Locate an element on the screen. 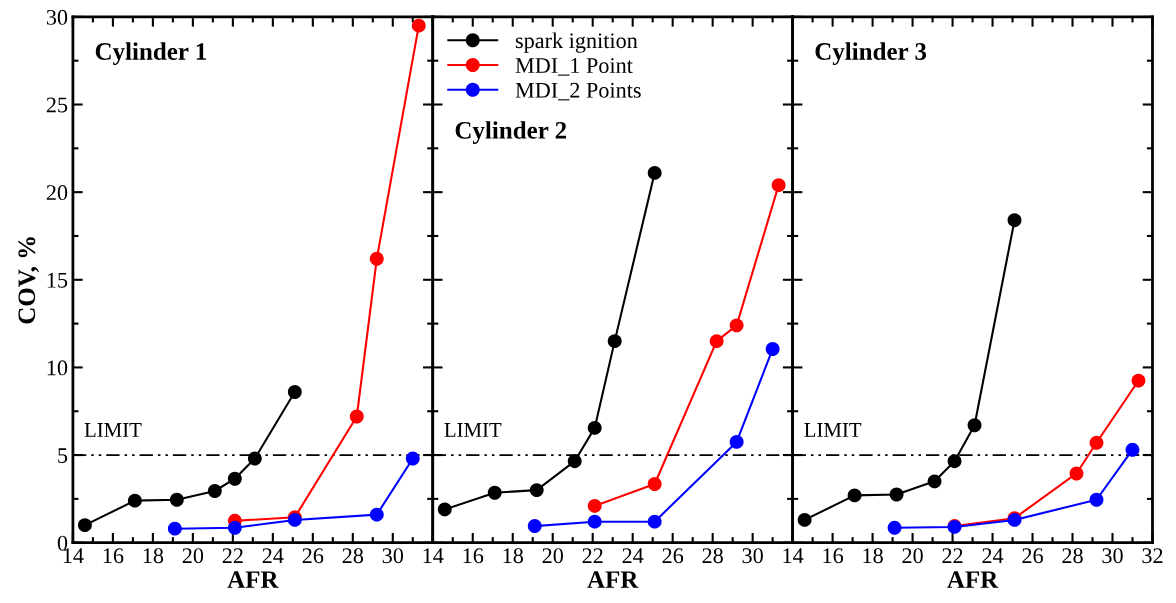  annotation: Cylinder 2 is located at coordinates (511, 132).